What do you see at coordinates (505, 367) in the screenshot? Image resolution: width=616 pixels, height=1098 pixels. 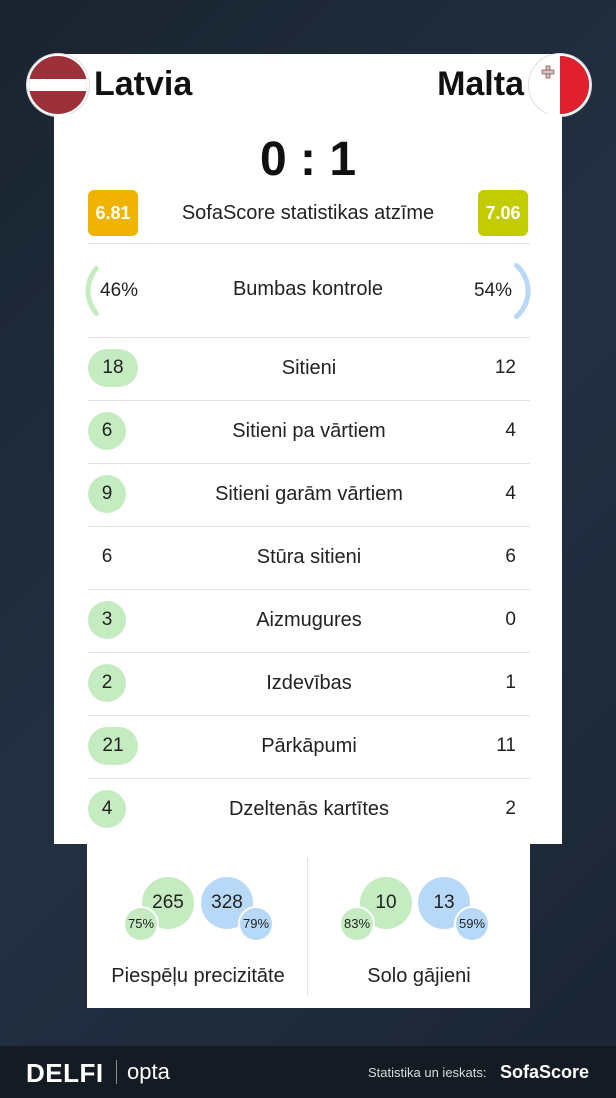 I see `away-value: 12` at bounding box center [505, 367].